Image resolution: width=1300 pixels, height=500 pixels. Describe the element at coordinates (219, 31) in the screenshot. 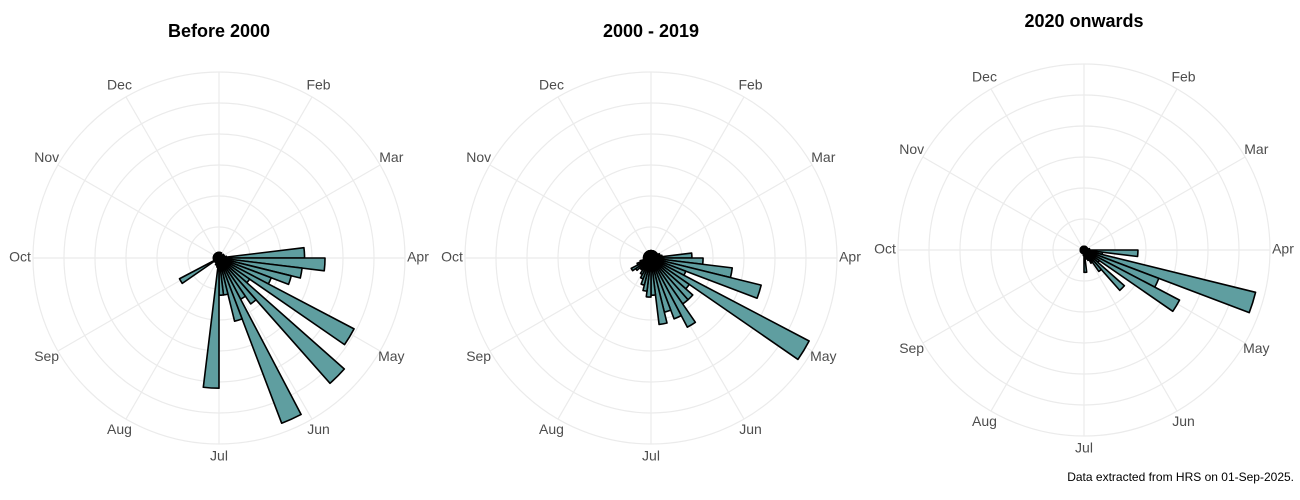

I see `panel-title: Before 2000` at that location.